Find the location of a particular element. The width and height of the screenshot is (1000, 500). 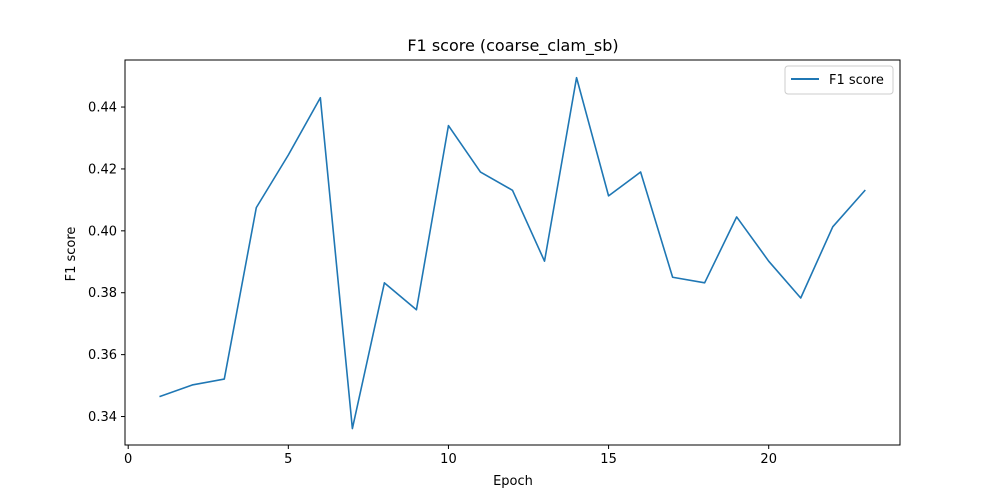

x-axis: 0 5 10 15 20 is located at coordinates (450, 456).